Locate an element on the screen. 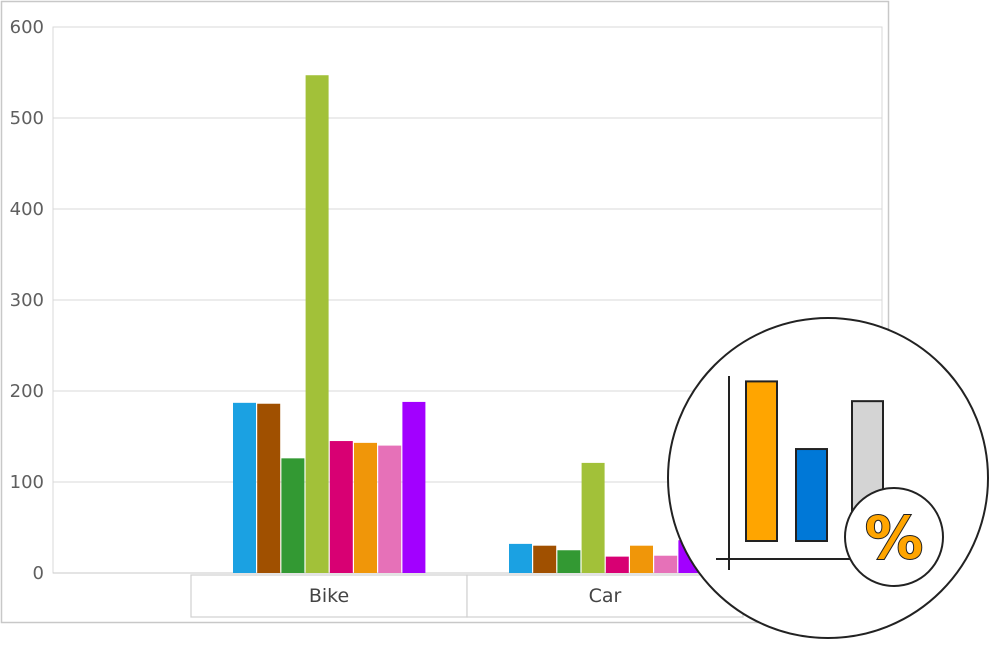  y-axis-ticks: 0 100 200 300 400 500 600 is located at coordinates (27, 300).